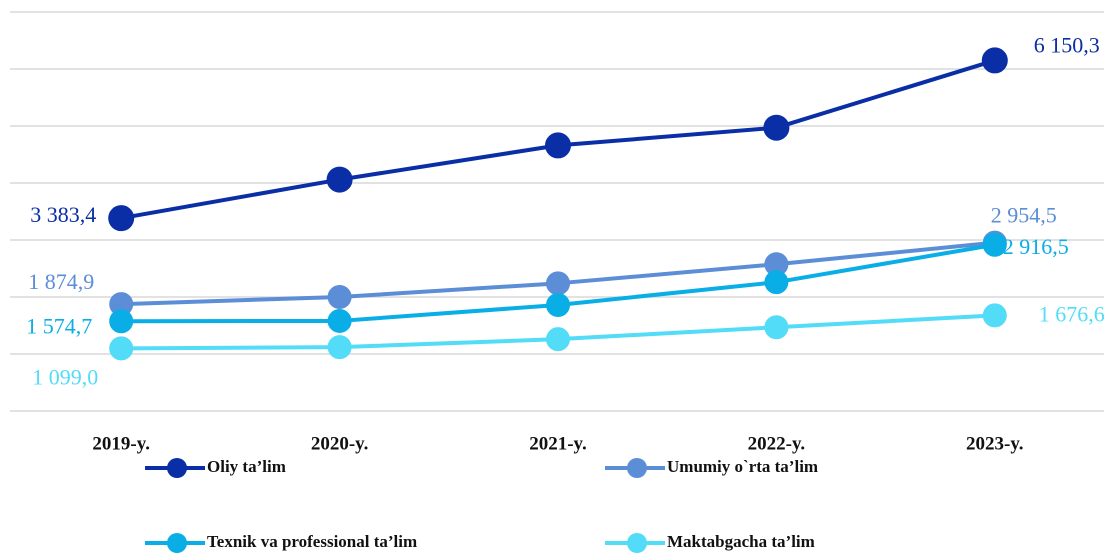 The height and width of the screenshot is (556, 1112). What do you see at coordinates (1072, 313) in the screenshot?
I see `value-label: 1 676,6` at bounding box center [1072, 313].